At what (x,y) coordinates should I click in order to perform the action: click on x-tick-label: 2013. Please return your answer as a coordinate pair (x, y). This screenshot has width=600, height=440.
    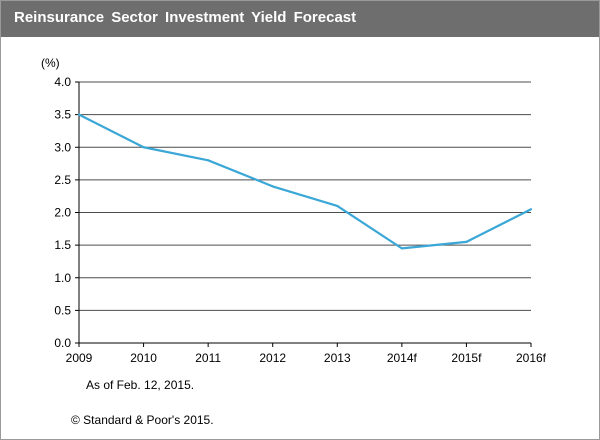
    Looking at the image, I should click on (337, 358).